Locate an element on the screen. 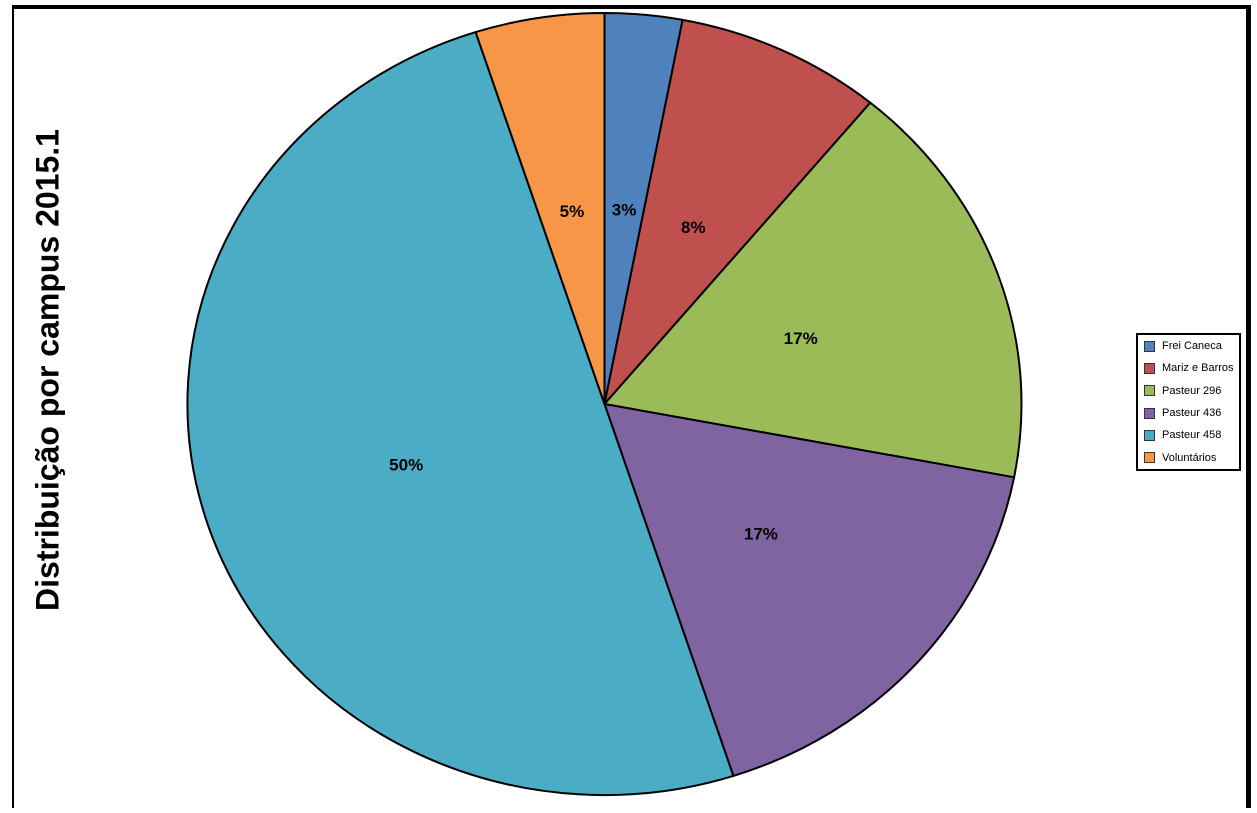 The height and width of the screenshot is (813, 1257). legend-item-pasteur-458: Pasteur 458 is located at coordinates (1190, 435).